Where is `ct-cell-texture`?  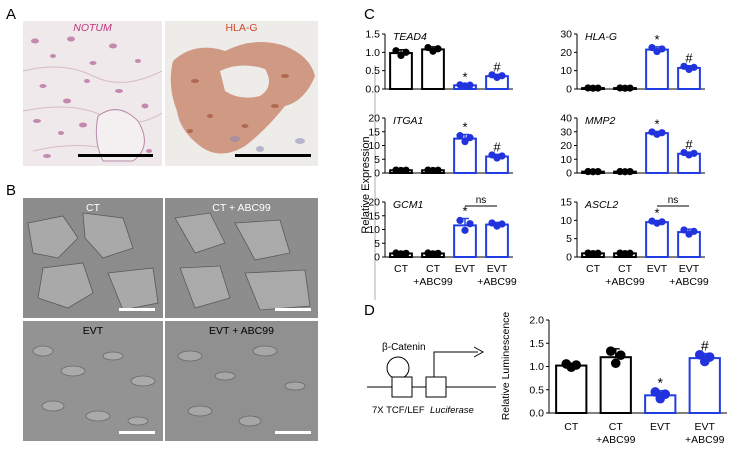
ct-cell-texture is located at coordinates (93, 258).